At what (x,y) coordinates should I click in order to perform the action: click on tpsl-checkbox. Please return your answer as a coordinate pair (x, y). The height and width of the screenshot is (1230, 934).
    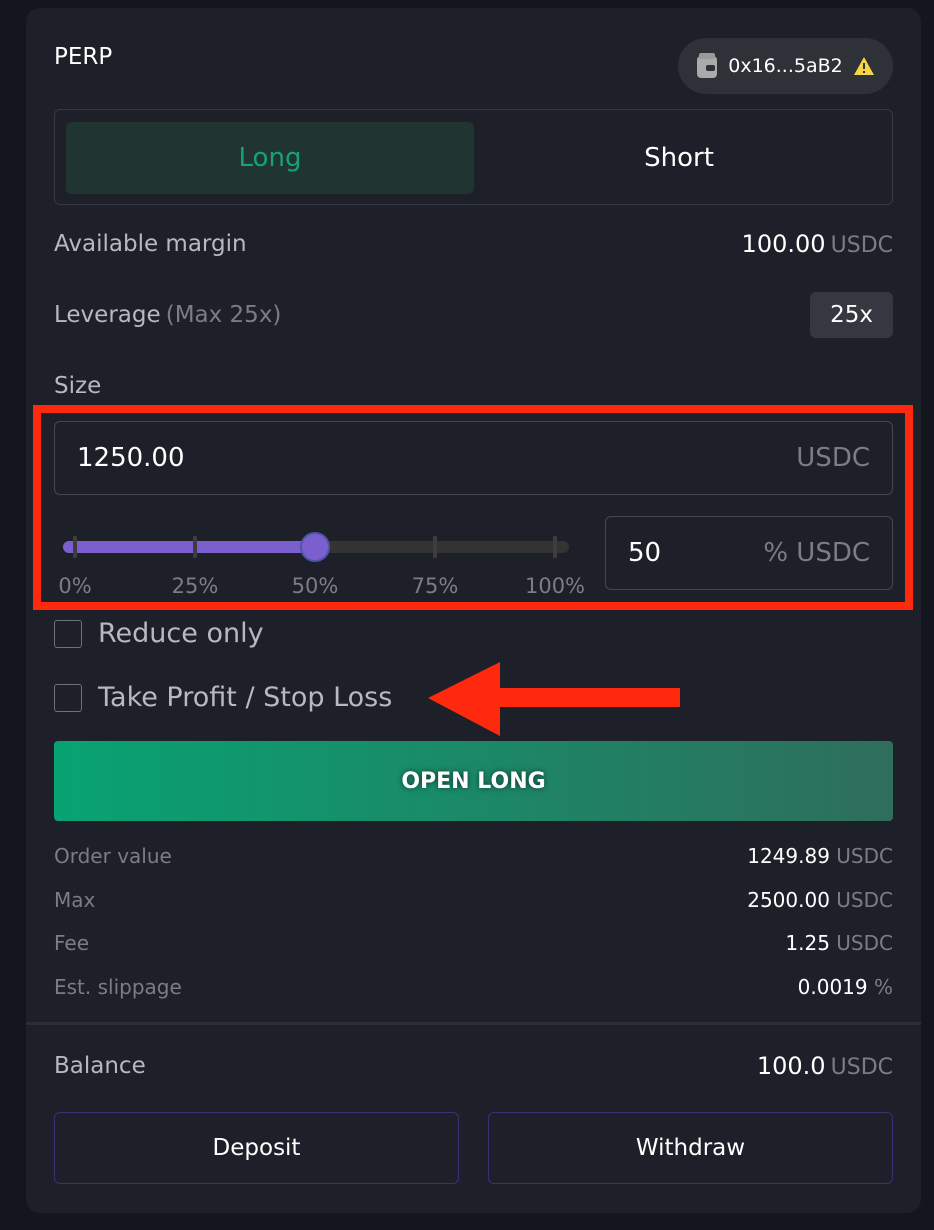
    Looking at the image, I should click on (68, 697).